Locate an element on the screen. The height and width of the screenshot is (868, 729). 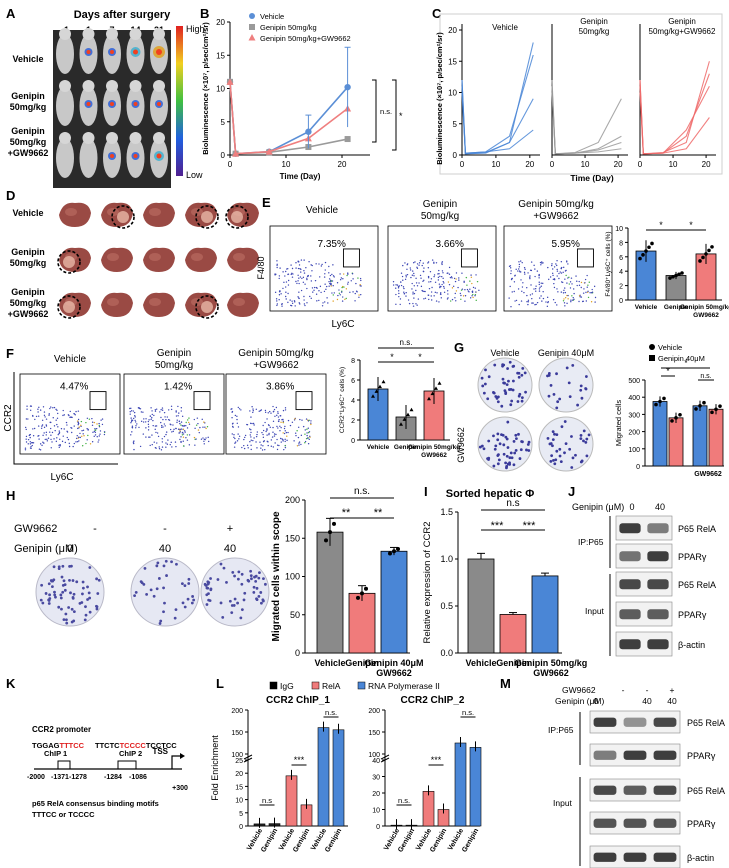
sig-label: n.s is located at coordinates (512, 503).